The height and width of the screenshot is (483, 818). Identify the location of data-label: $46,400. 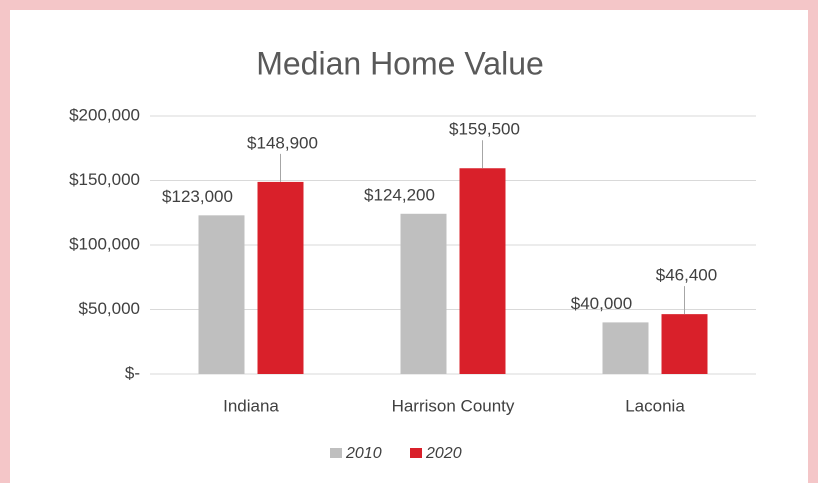
(686, 275).